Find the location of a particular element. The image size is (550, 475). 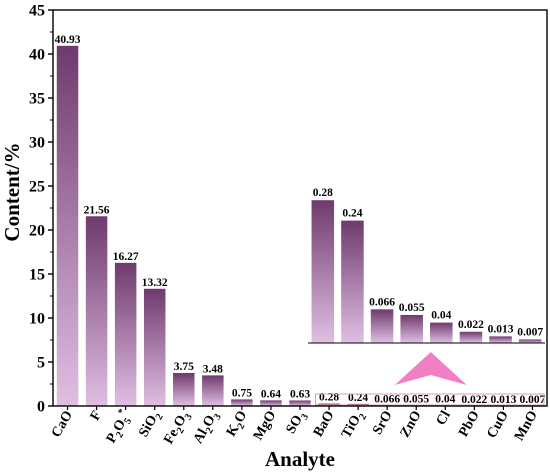

inset-zoom-chart: 0.28 0.24 0.066 0.055 0.04 0.022 0.013 0.007 is located at coordinates (426, 265).